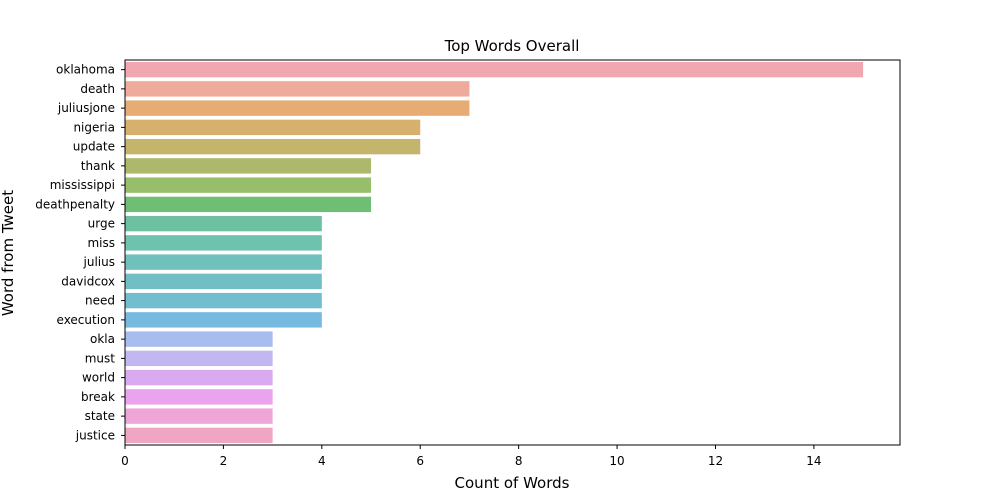  What do you see at coordinates (98, 378) in the screenshot?
I see `y-tick-label: world` at bounding box center [98, 378].